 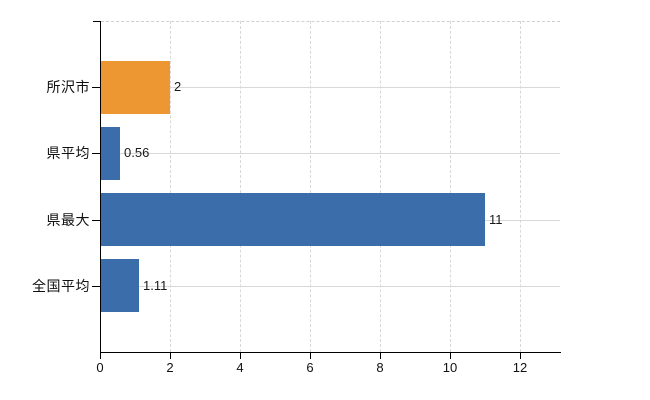 What do you see at coordinates (137, 152) in the screenshot?
I see `value-label: 0.56` at bounding box center [137, 152].